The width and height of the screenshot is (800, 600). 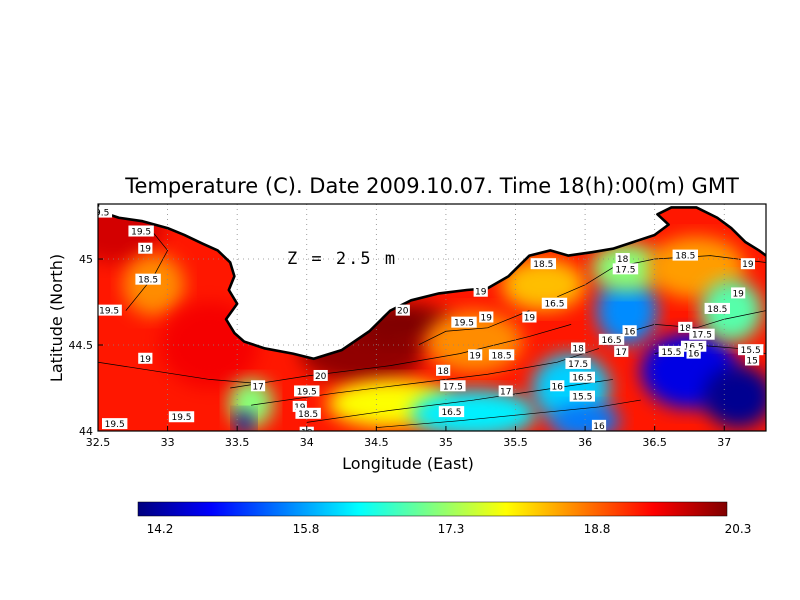 What do you see at coordinates (56, 318) in the screenshot?
I see `y-axis-label: Latitude (North)` at bounding box center [56, 318].